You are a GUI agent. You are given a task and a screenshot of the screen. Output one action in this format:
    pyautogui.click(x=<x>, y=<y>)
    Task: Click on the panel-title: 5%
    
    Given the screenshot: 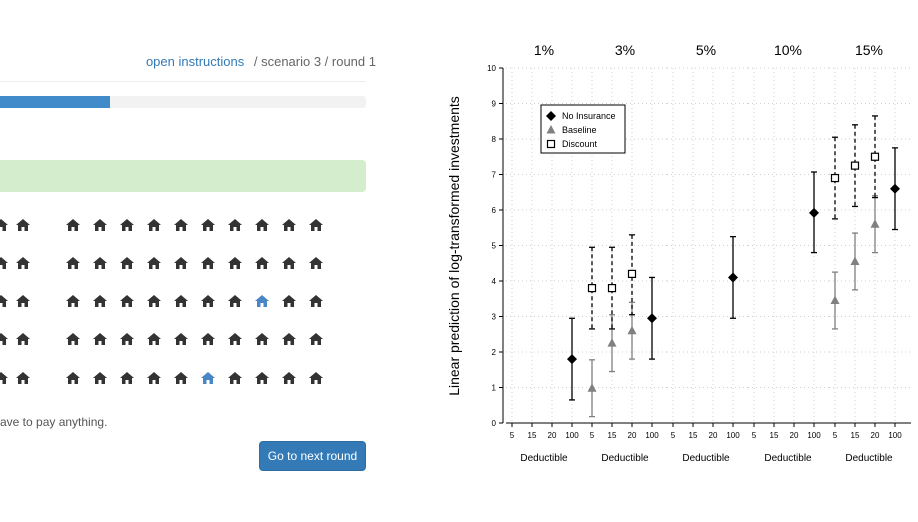 What is the action you would take?
    pyautogui.click(x=706, y=50)
    